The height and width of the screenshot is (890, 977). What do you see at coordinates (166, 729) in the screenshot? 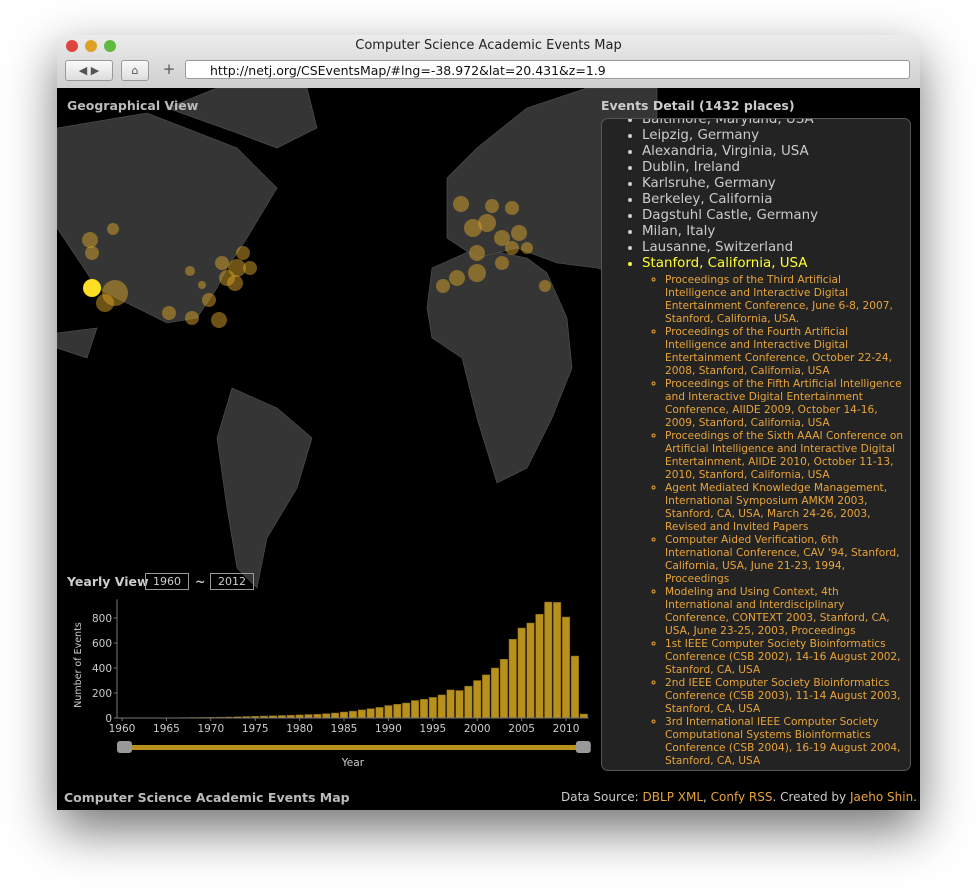
I see `x-tick-label: 1965` at bounding box center [166, 729].